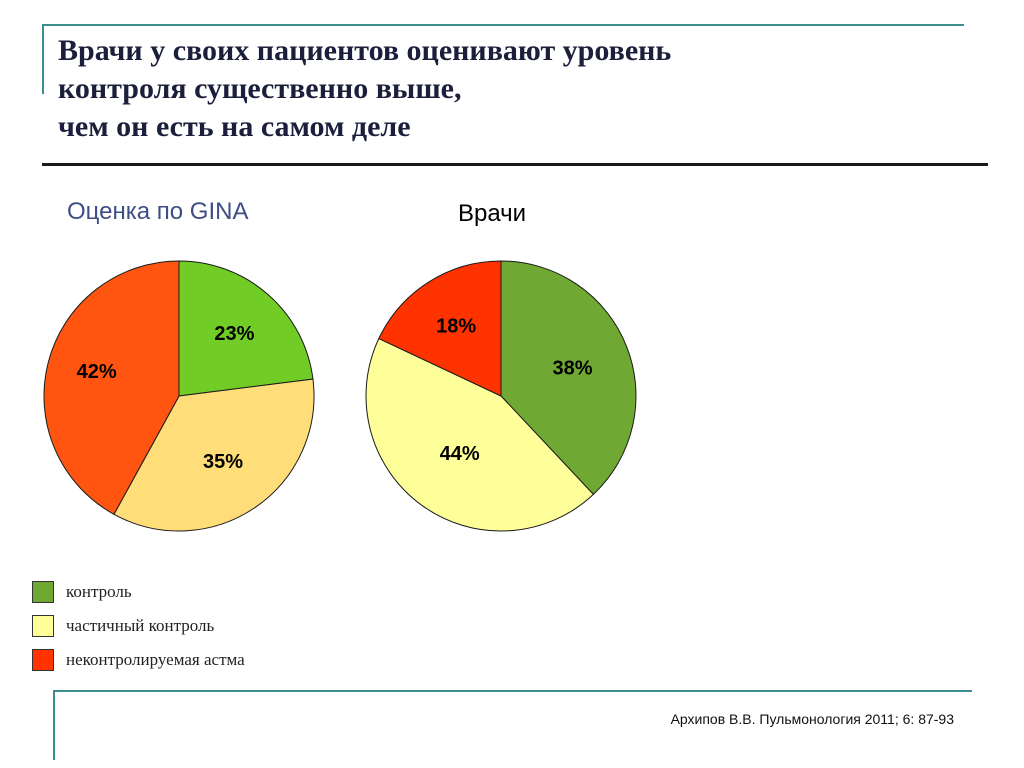 The image size is (1024, 768). Describe the element at coordinates (515, 164) in the screenshot. I see `title-underline` at that location.